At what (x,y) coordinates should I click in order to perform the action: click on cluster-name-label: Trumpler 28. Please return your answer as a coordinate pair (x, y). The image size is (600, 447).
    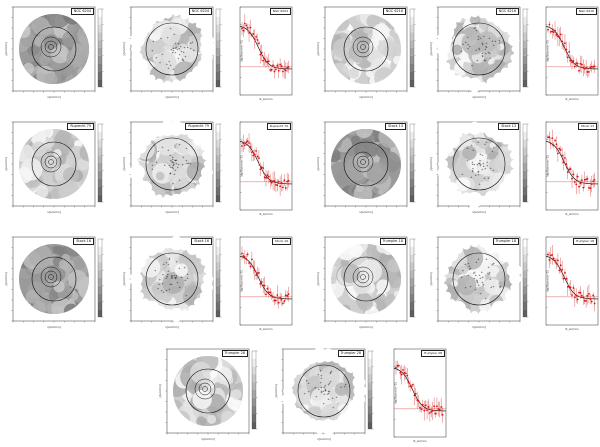
    Looking at the image, I should click on (432, 353).